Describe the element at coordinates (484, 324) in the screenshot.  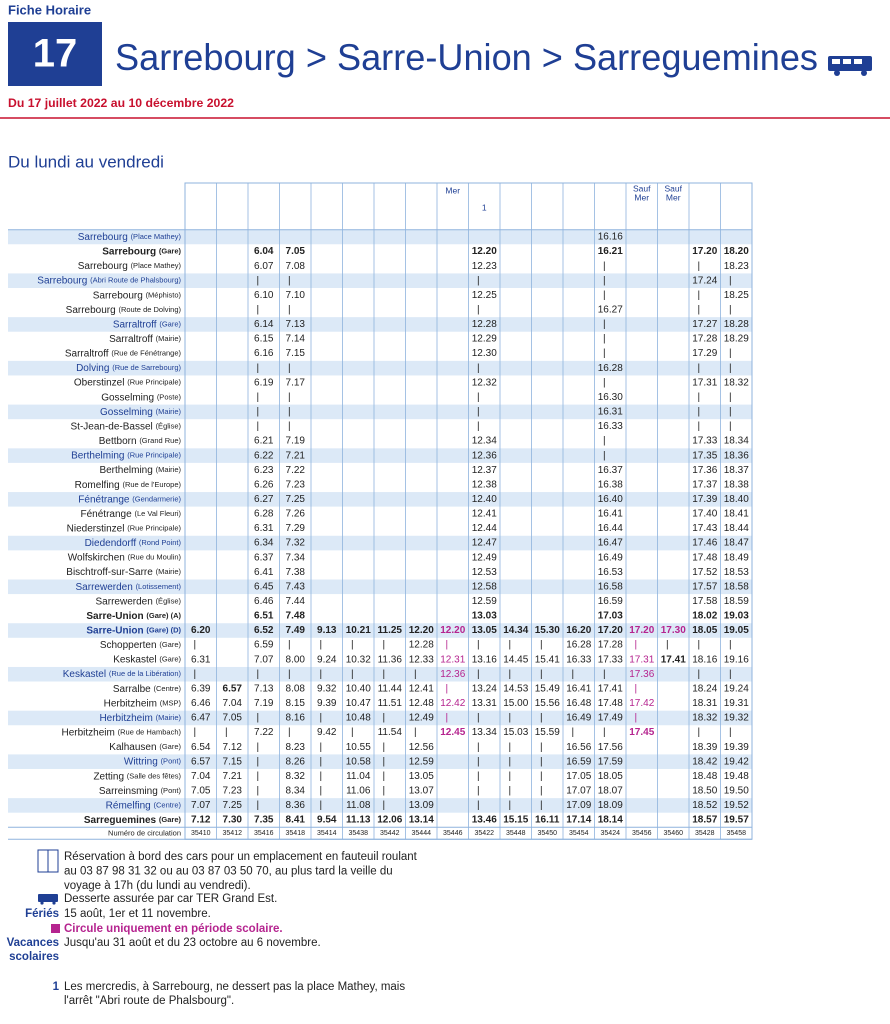
I see `time: 12.28` at that location.